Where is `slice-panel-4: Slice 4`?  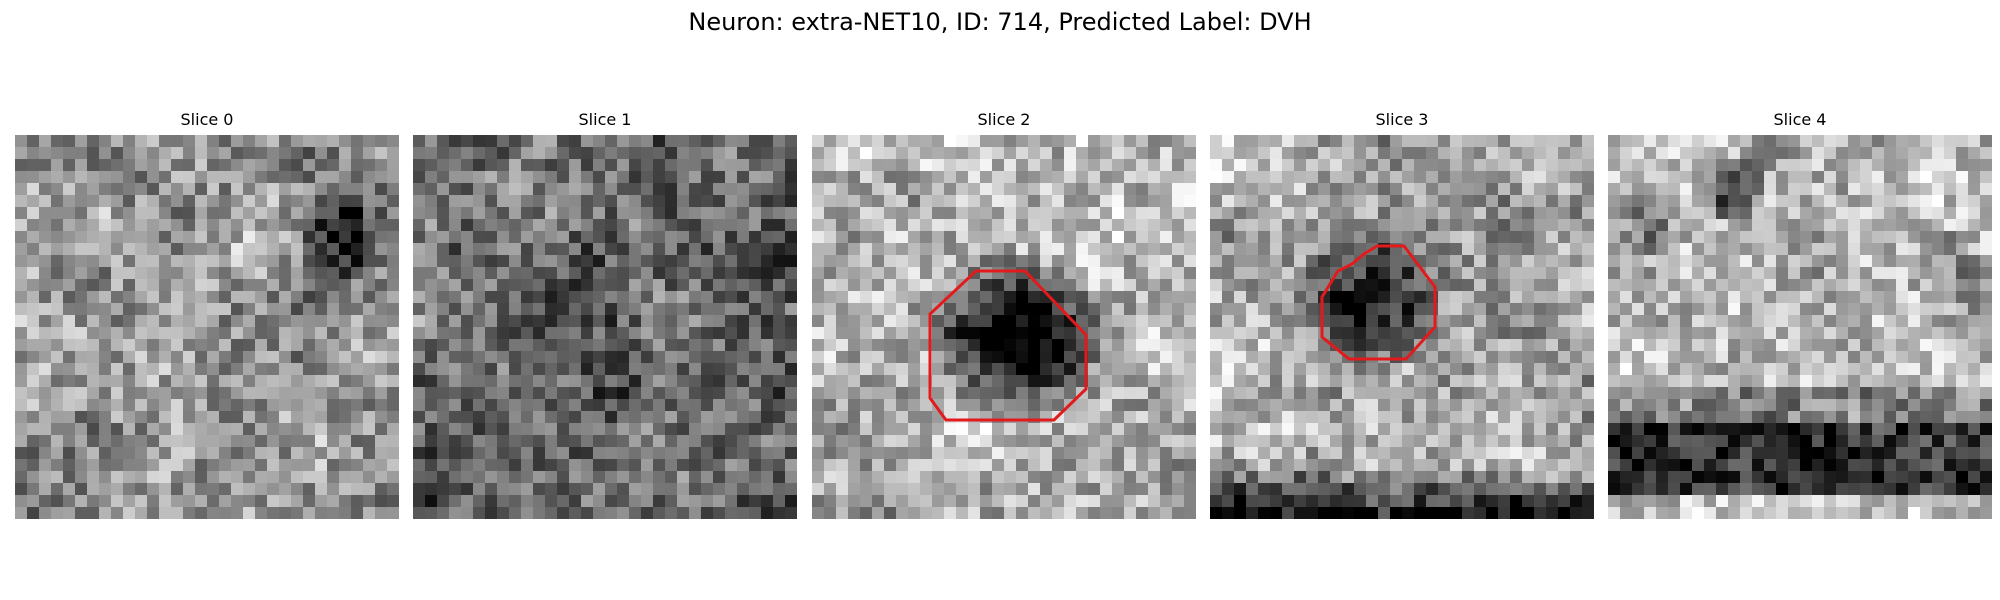
slice-panel-4: Slice 4 is located at coordinates (1800, 313).